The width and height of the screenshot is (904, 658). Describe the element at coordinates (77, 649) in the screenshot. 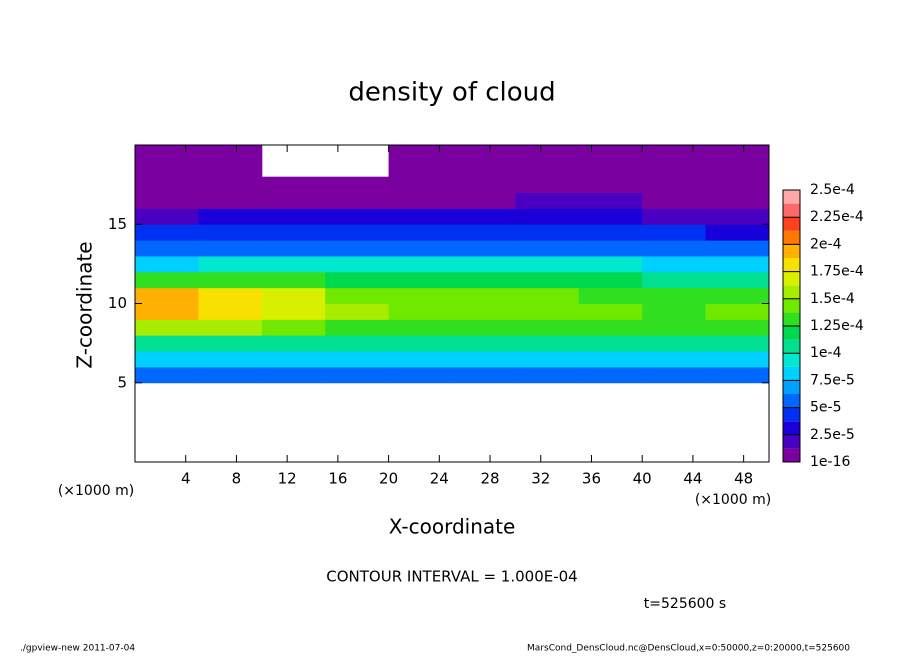

I see `footer-left: ./gpview-new 2011-07-04` at that location.